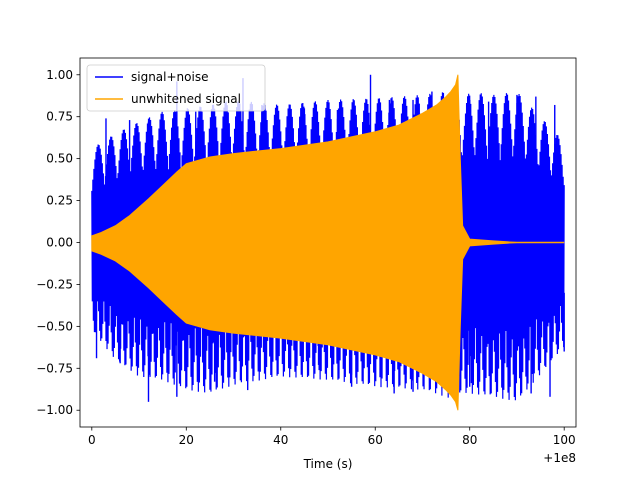  Describe the element at coordinates (59, 159) in the screenshot. I see `y-tick-label: 0.50` at that location.